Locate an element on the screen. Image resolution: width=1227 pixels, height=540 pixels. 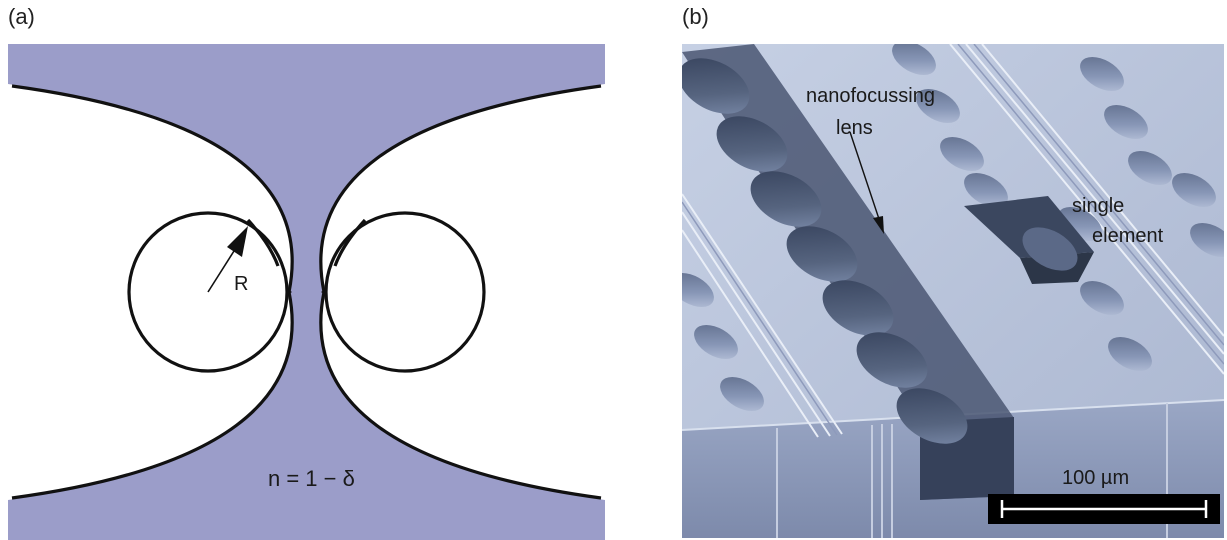
scale-bar is located at coordinates (1104, 509).